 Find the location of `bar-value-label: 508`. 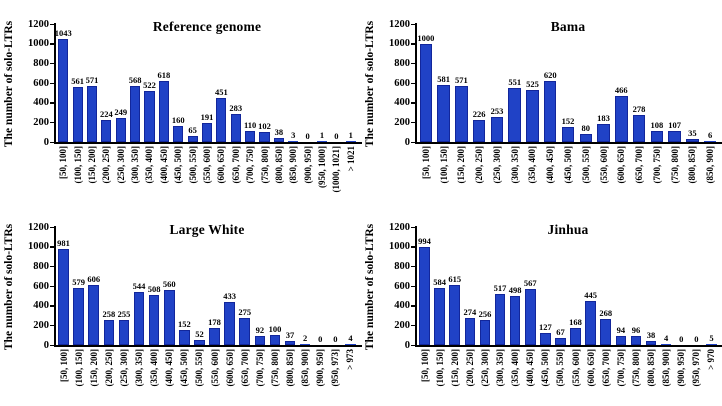

bar-value-label: 508 is located at coordinates (154, 289).